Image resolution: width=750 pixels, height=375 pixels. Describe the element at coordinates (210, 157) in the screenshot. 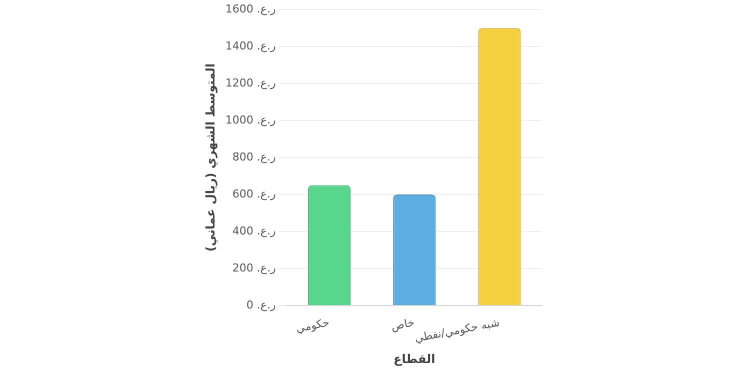

I see `y-axis-title: المتوسط الشهري (ريال عماني)` at that location.